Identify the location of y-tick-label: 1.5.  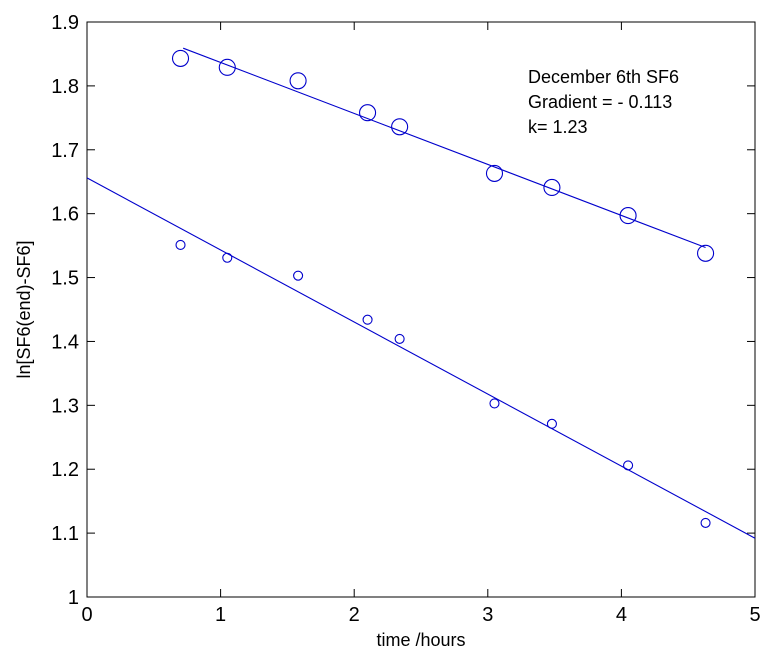
(65, 279).